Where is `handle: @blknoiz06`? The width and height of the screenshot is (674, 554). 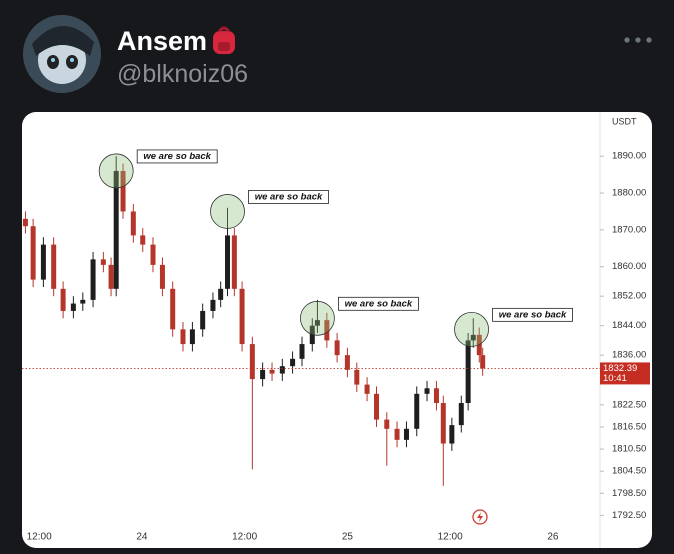 handle: @blknoiz06 is located at coordinates (183, 74).